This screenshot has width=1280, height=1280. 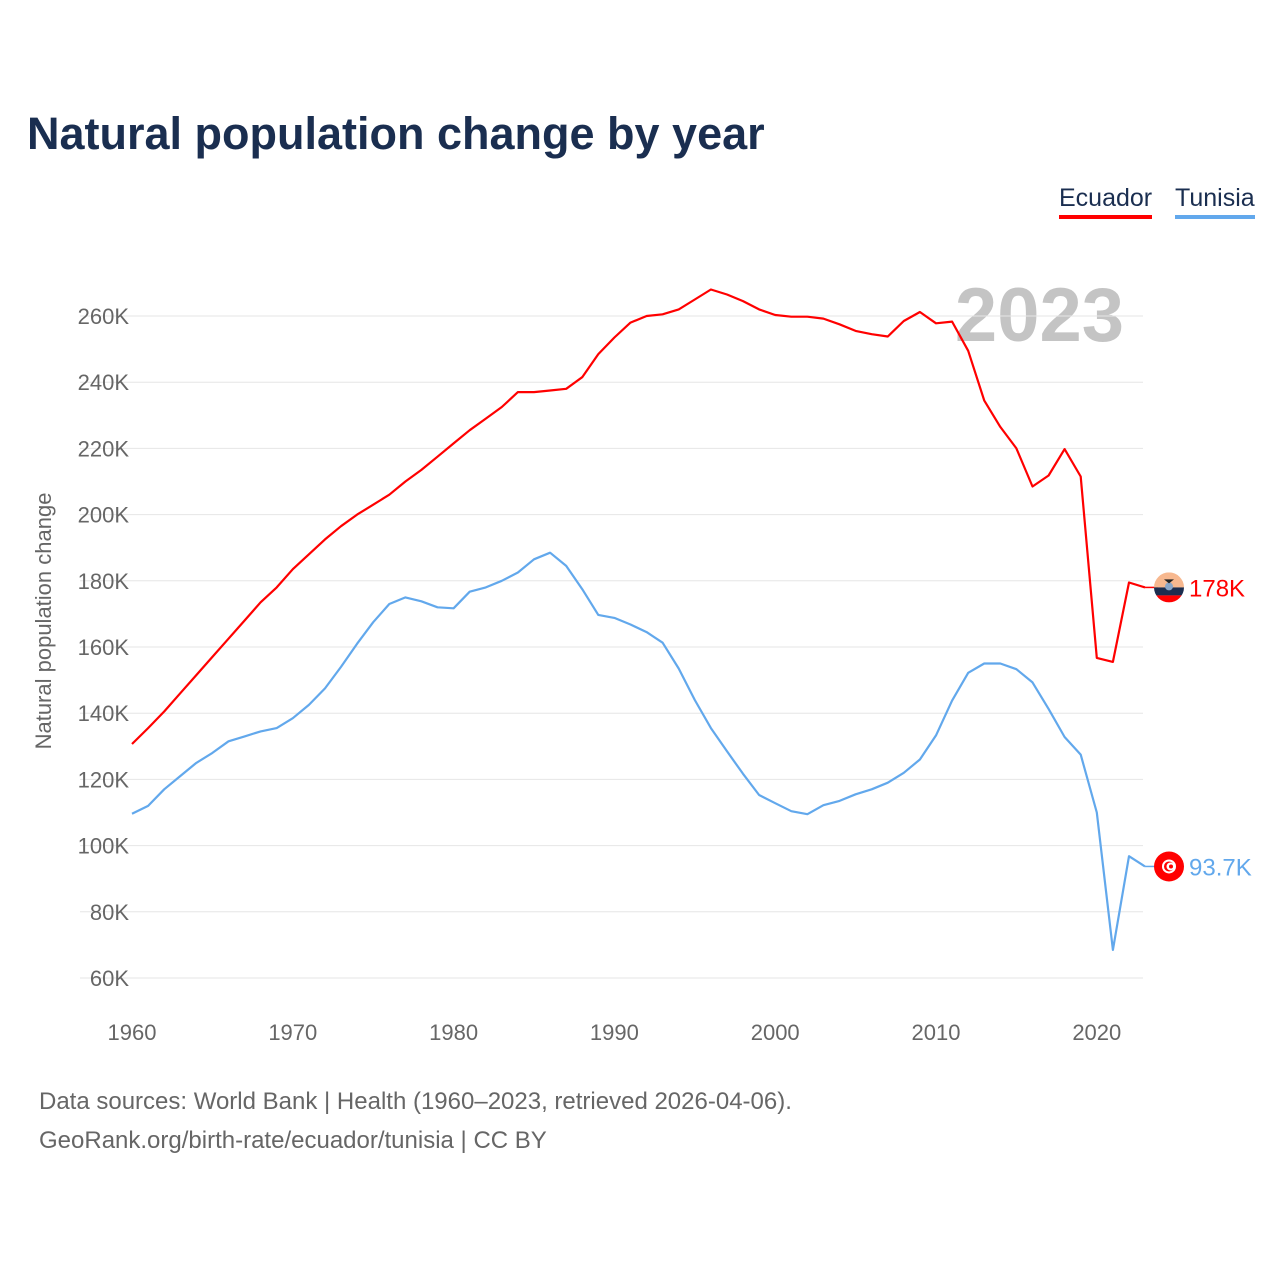 I want to click on y-tick-label: 220K, so click(x=104, y=448).